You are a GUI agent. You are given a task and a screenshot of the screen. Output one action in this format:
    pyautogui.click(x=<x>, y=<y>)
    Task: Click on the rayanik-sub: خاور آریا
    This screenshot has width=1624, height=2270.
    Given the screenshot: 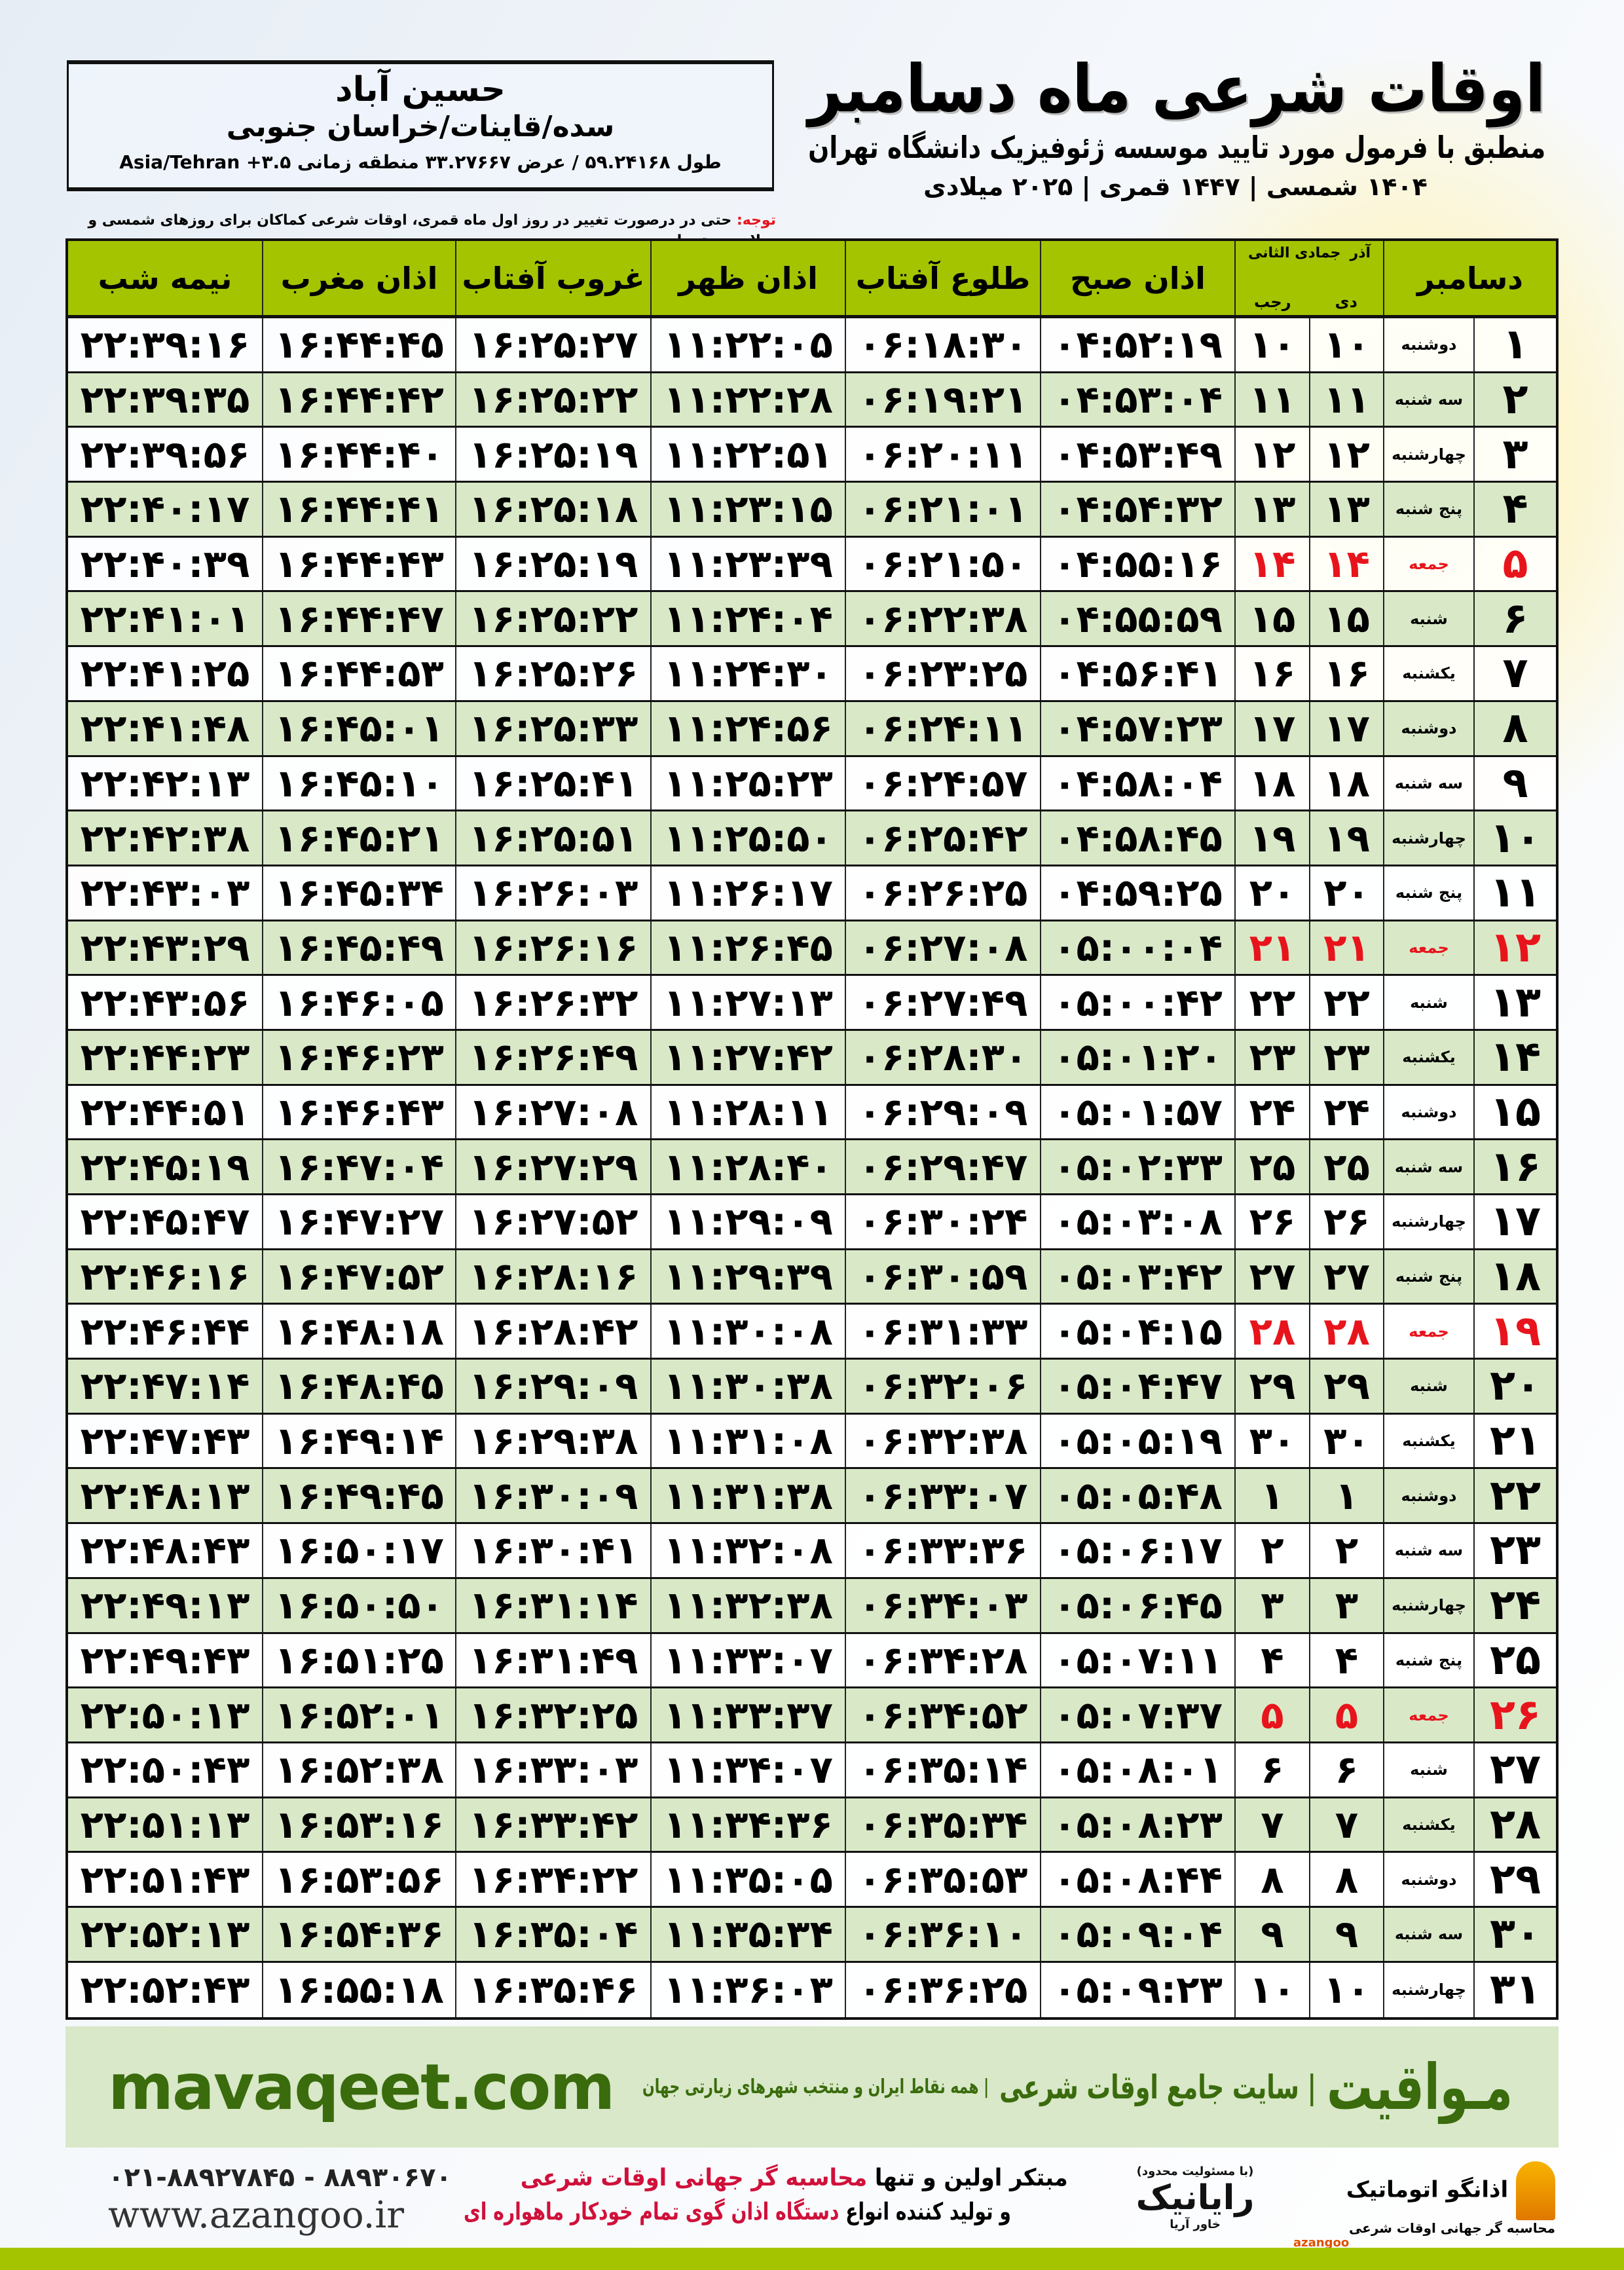 What is the action you would take?
    pyautogui.click(x=1195, y=2224)
    